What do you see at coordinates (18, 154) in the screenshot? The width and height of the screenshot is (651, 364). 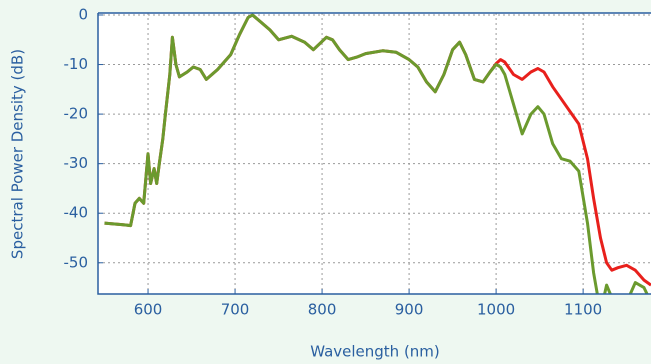 I see `y-axis-label: Spectral Power Density (dB)` at bounding box center [18, 154].